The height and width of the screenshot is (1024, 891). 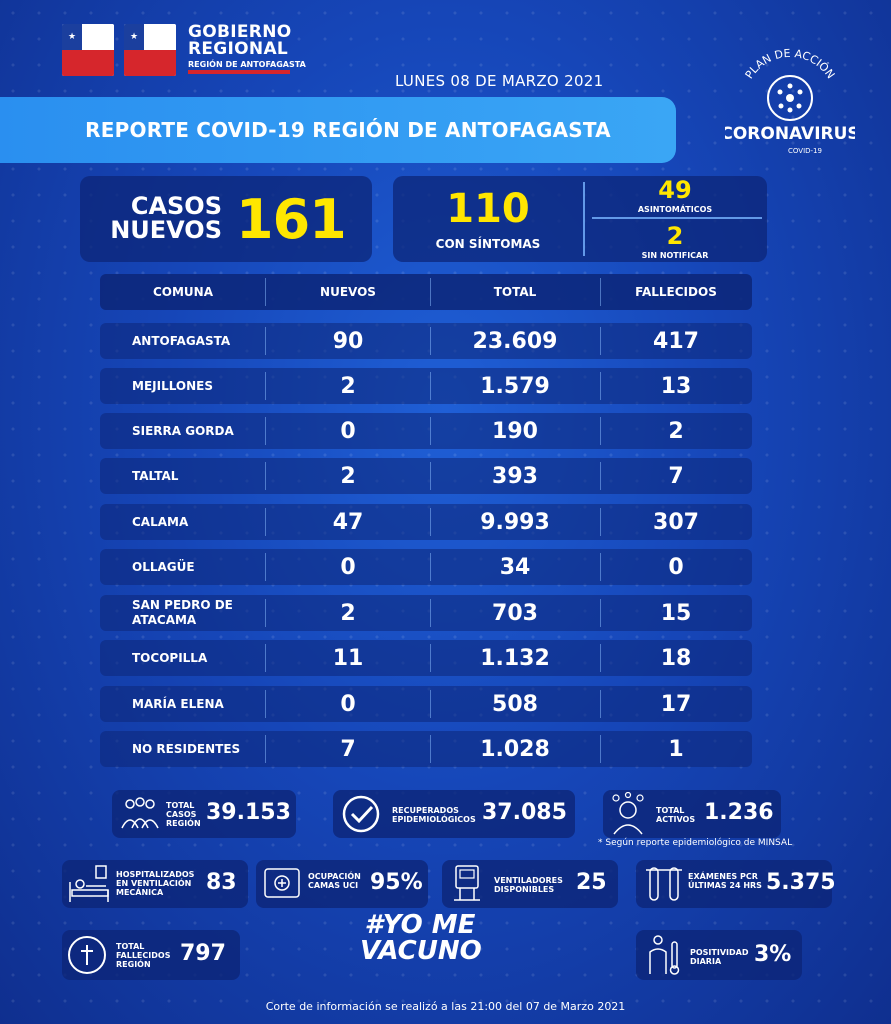 What do you see at coordinates (183, 430) in the screenshot?
I see `row-comuna: SIERRA GORDA` at bounding box center [183, 430].